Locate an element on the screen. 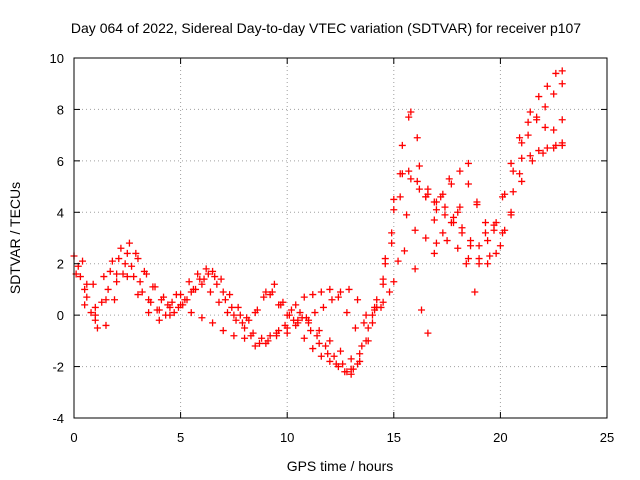 This screenshot has width=640, height=480. x-tick-label: 5 is located at coordinates (180, 437).